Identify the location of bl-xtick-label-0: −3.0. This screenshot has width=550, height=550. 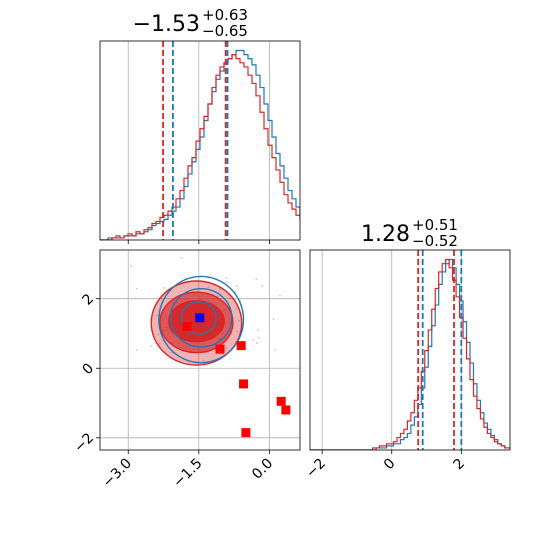
(117, 473).